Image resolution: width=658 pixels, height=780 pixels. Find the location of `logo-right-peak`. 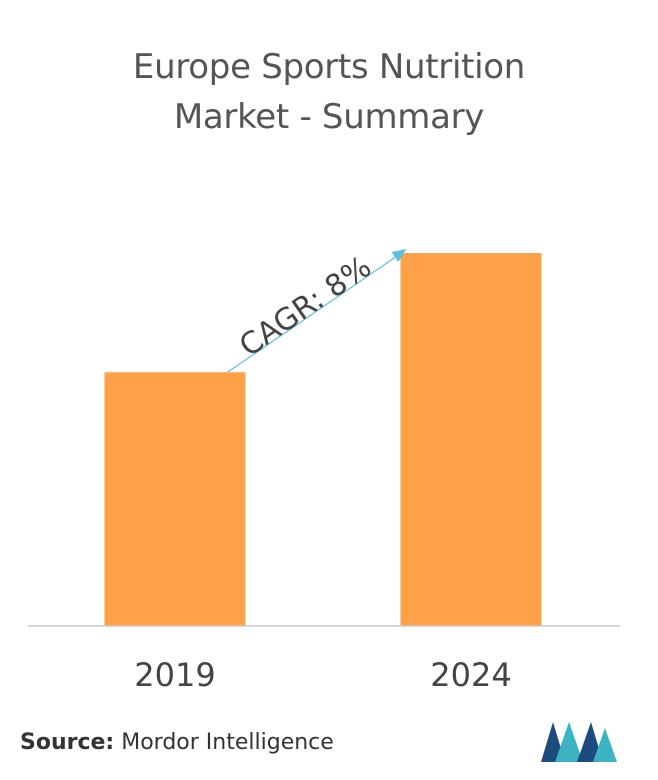

logo-right-peak is located at coordinates (590, 742).